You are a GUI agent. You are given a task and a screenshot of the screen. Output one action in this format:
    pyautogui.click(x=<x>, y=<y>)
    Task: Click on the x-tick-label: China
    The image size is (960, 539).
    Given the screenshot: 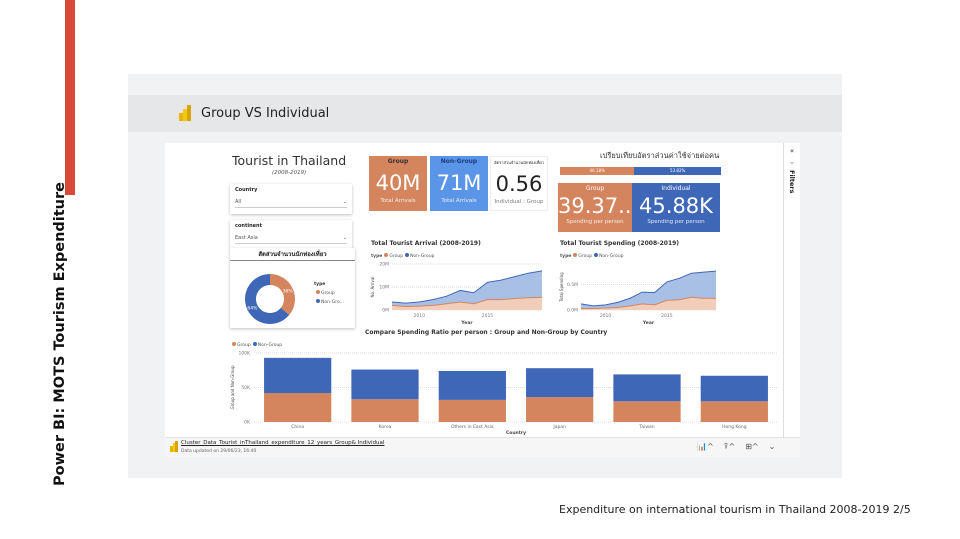 What is the action you would take?
    pyautogui.click(x=297, y=427)
    